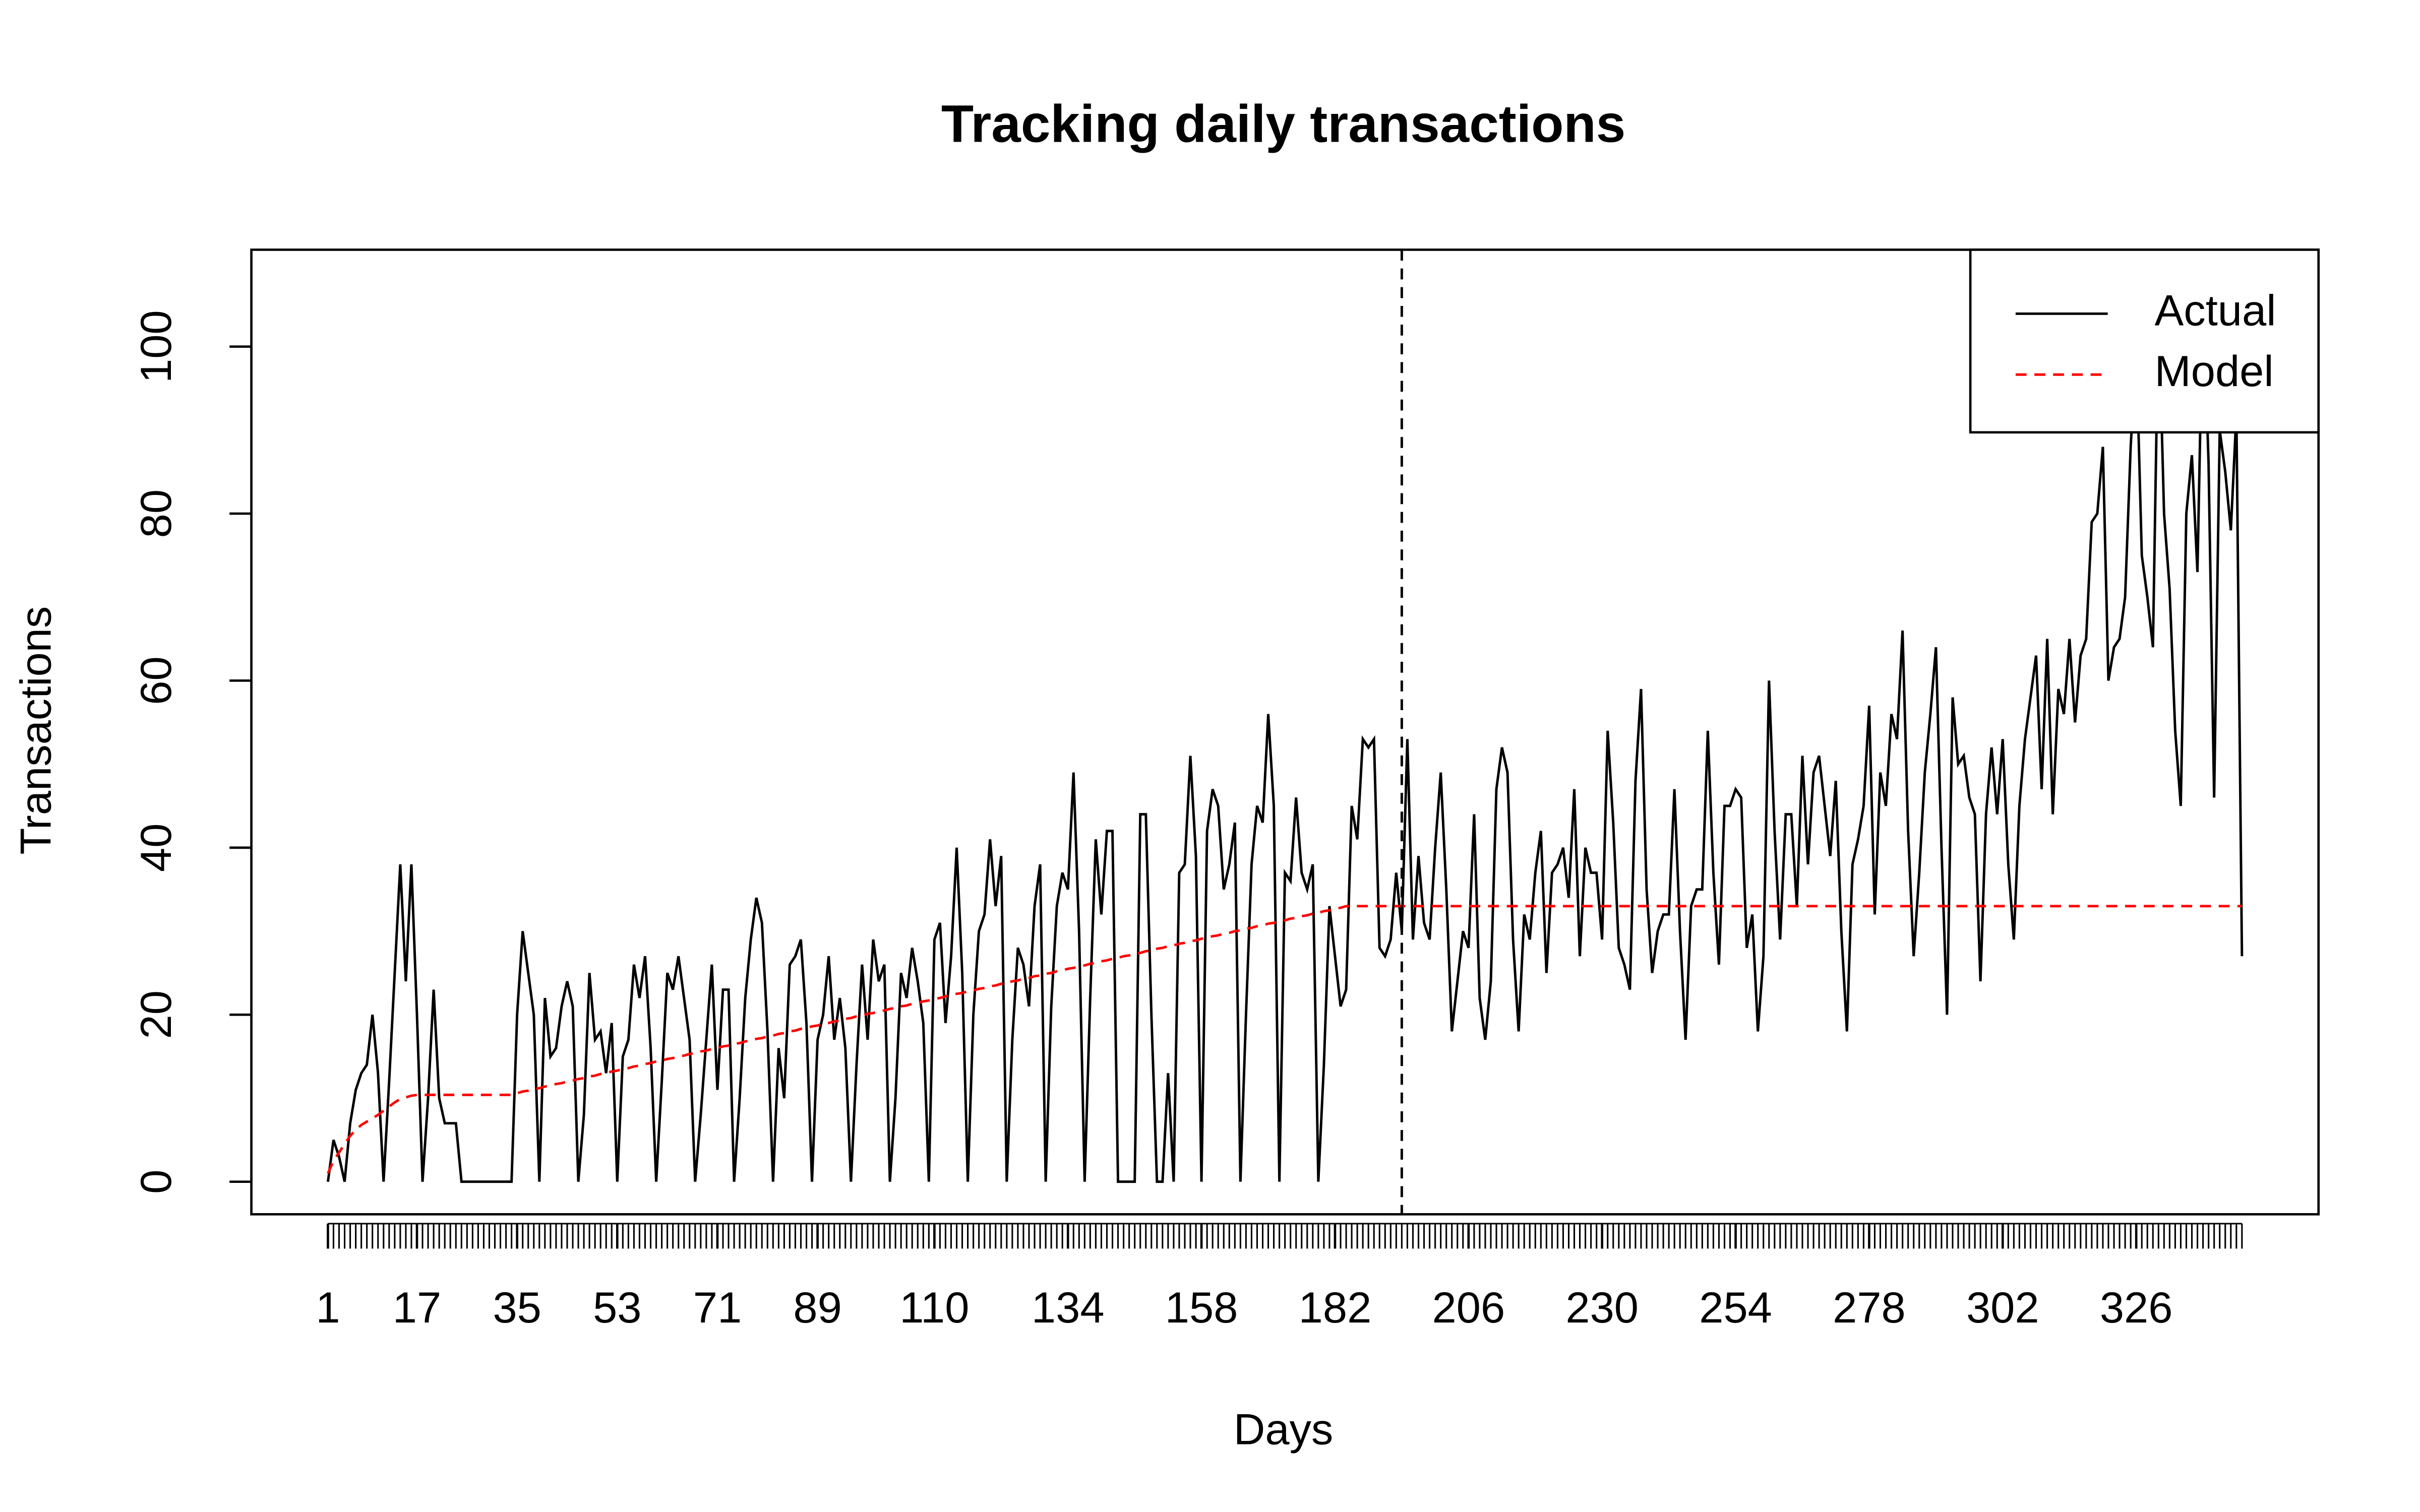  I want to click on x-tick-label: 71, so click(717, 1308).